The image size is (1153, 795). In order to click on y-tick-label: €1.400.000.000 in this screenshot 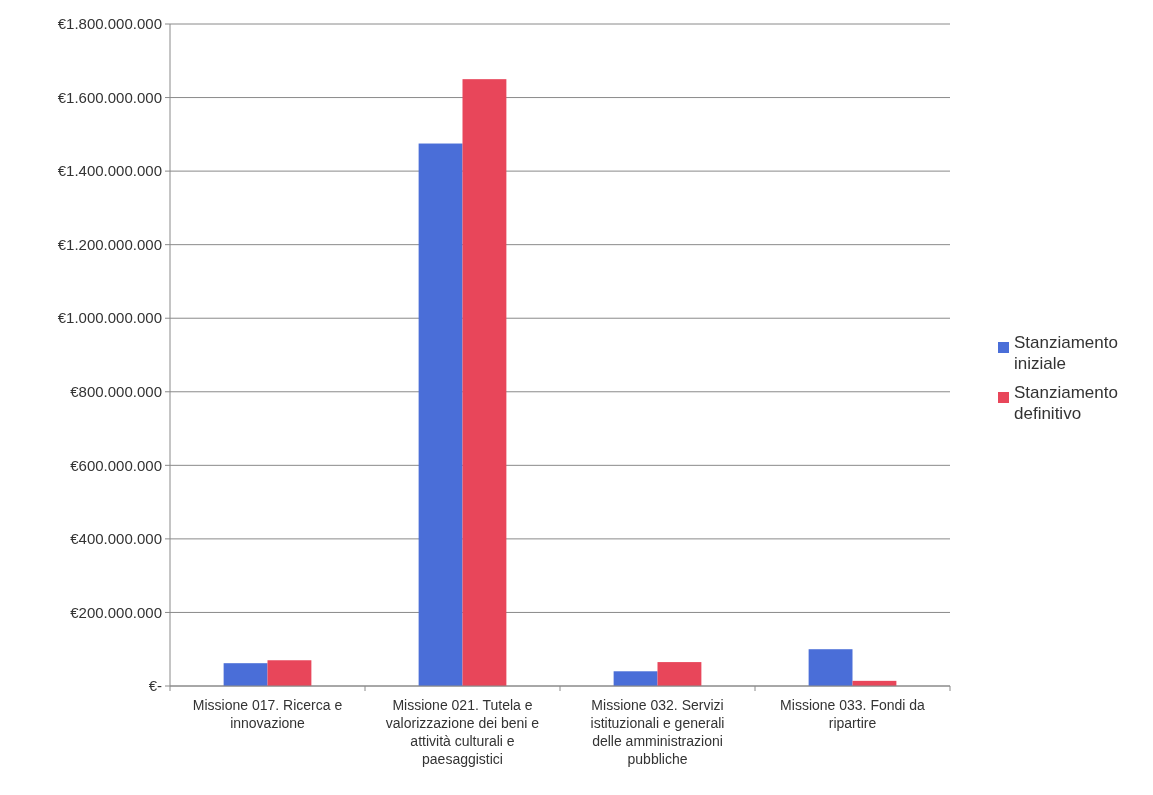, I will do `click(109, 171)`.